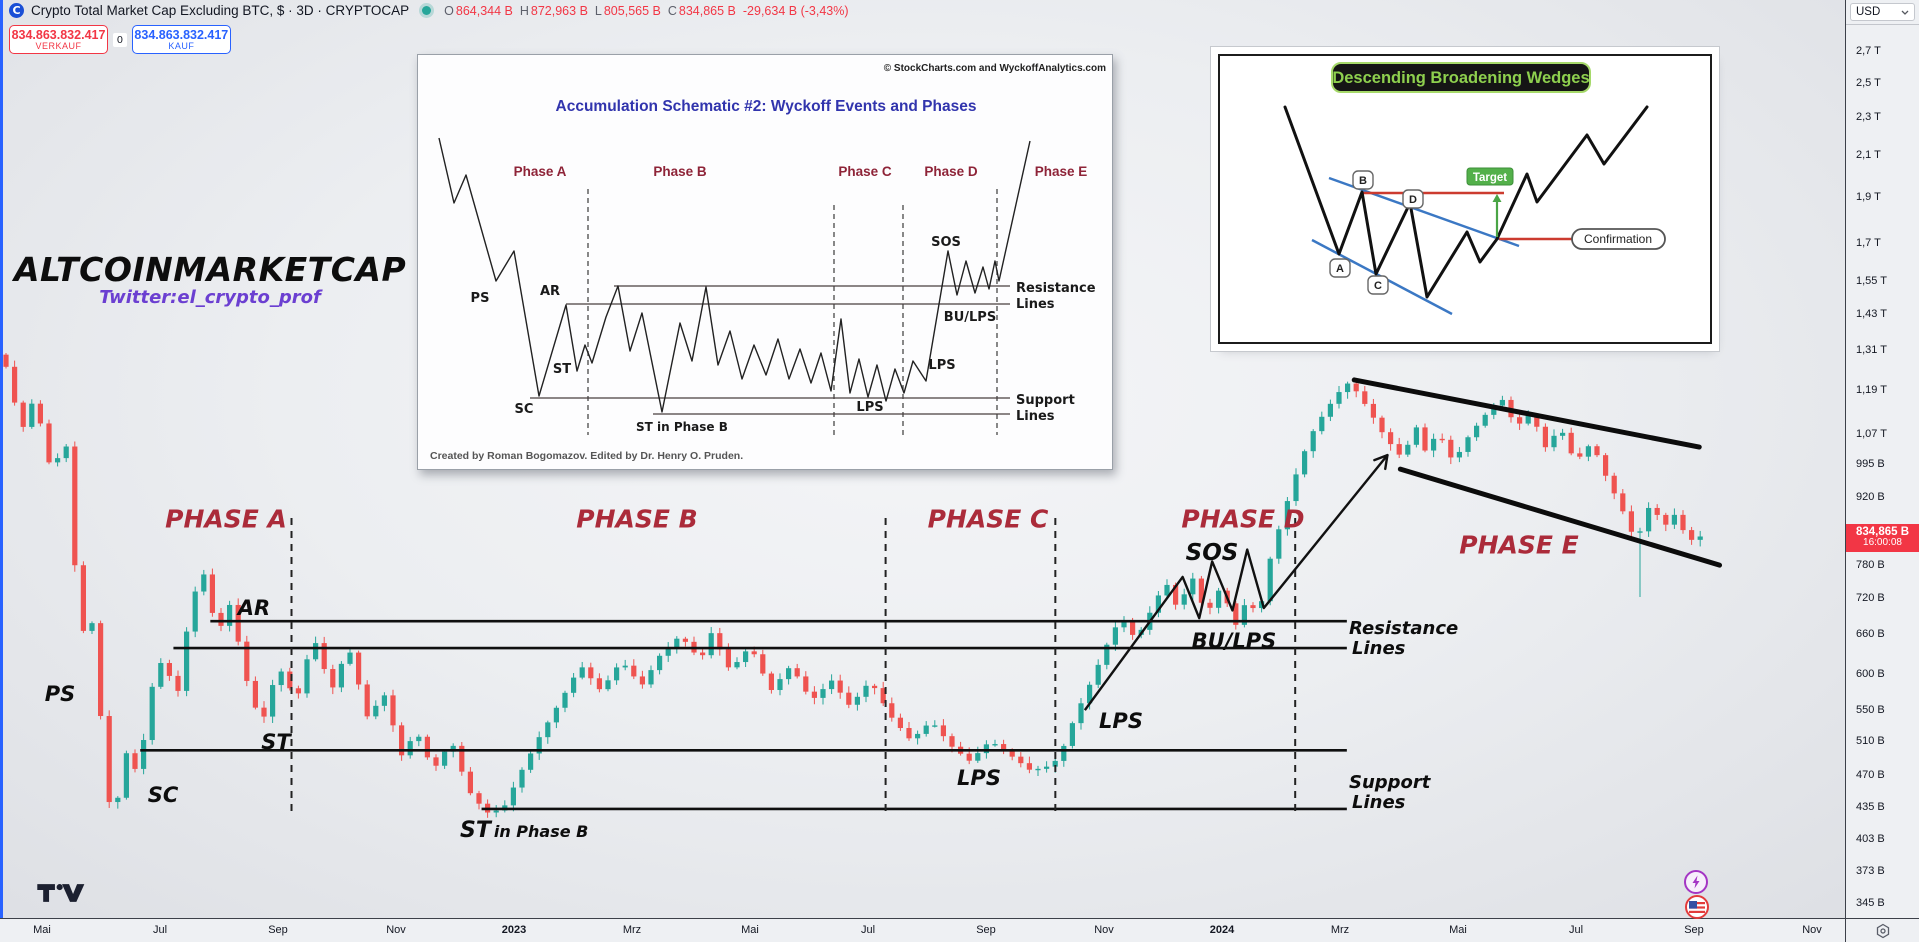  I want to click on pivot-c: C, so click(1378, 286).